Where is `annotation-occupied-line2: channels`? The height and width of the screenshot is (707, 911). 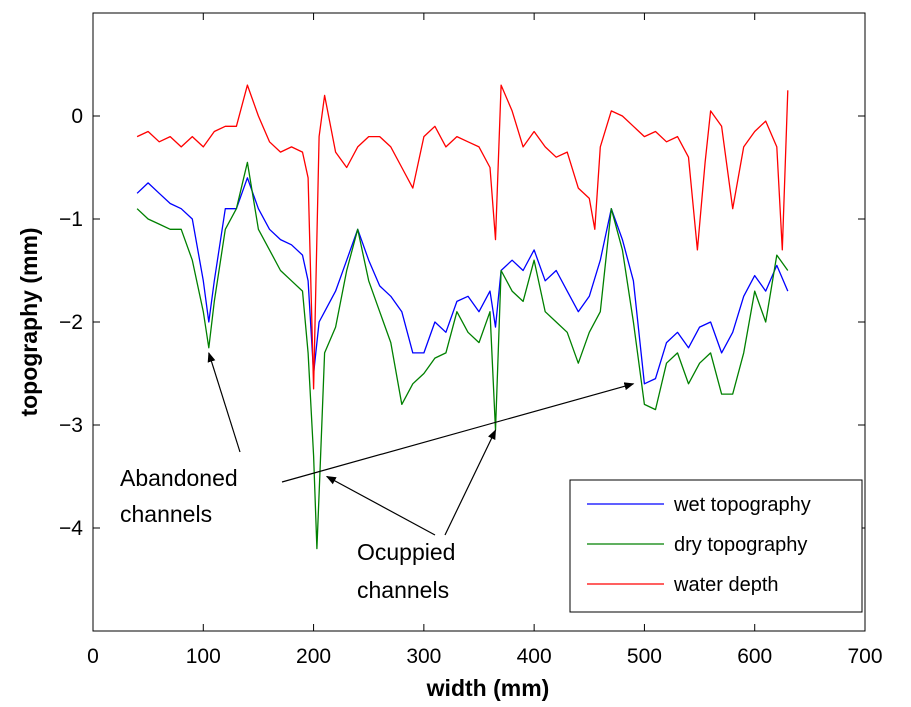
annotation-occupied-line2: channels is located at coordinates (403, 590).